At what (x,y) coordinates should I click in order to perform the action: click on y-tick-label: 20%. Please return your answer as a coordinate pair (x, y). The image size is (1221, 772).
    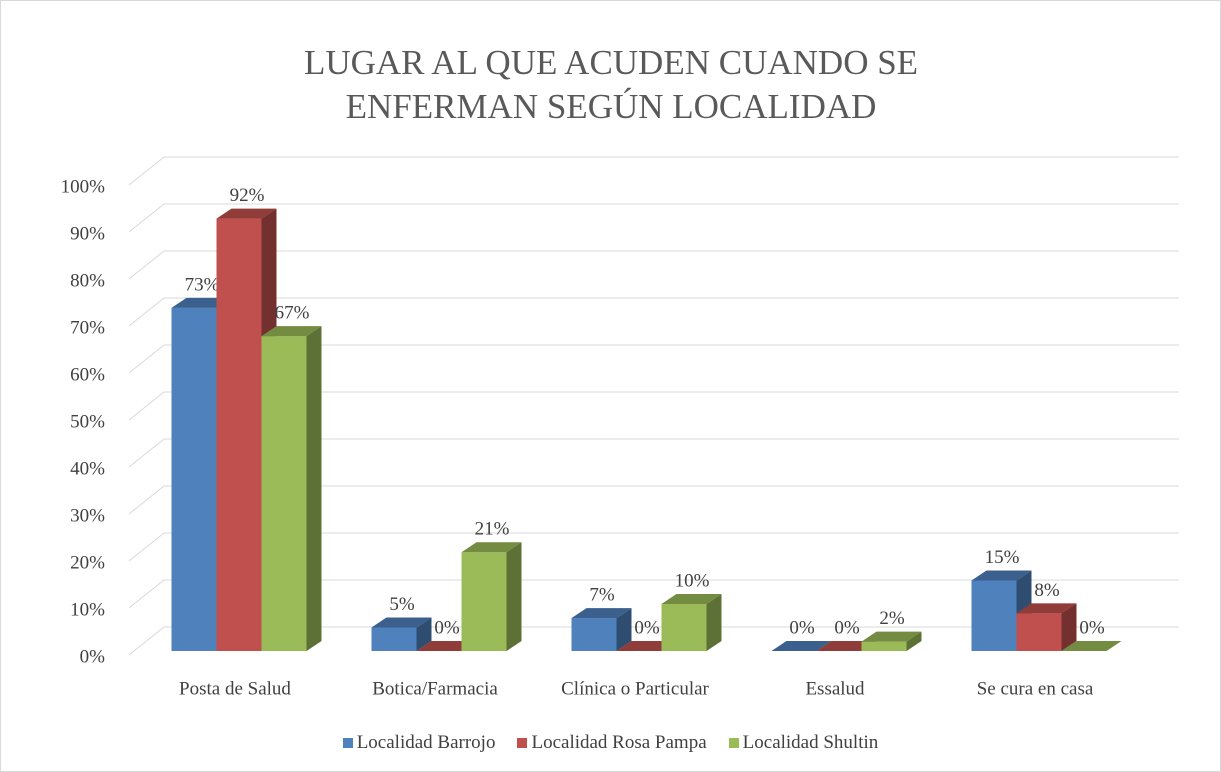
    Looking at the image, I should click on (87, 562).